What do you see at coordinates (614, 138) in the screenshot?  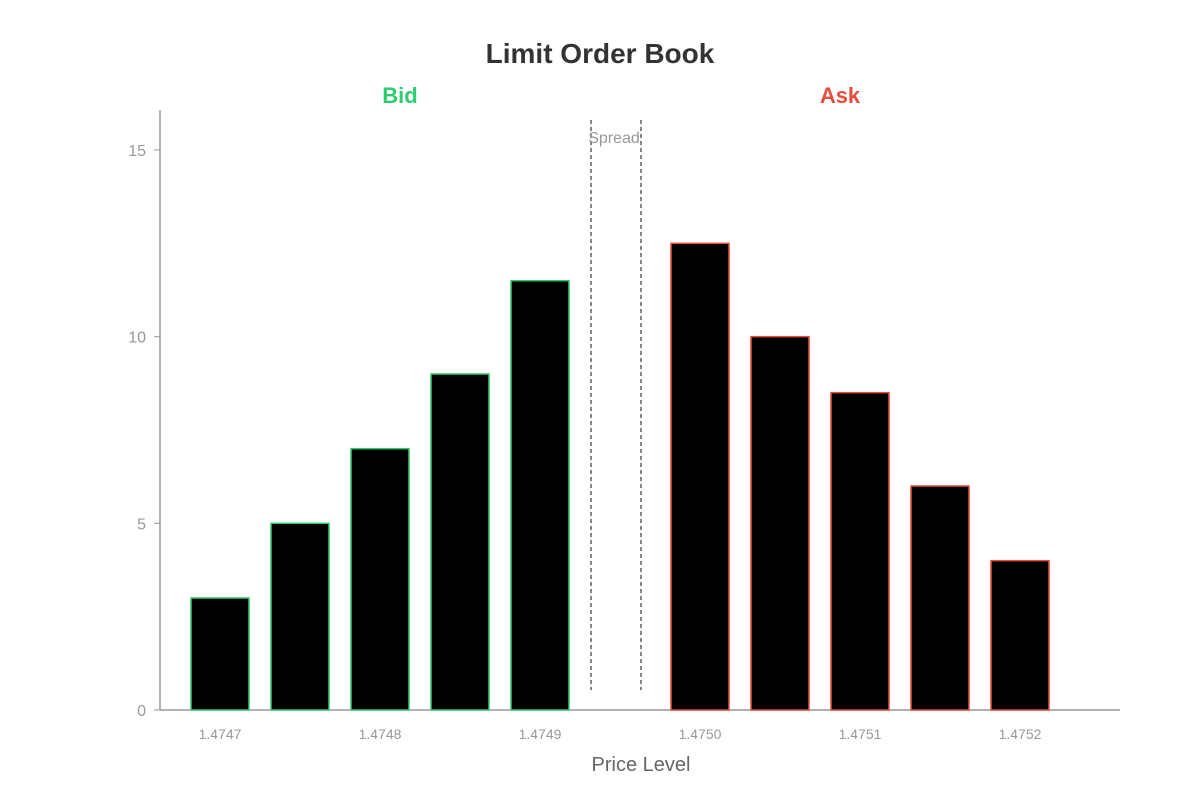 I see `spread-label: Spread` at bounding box center [614, 138].